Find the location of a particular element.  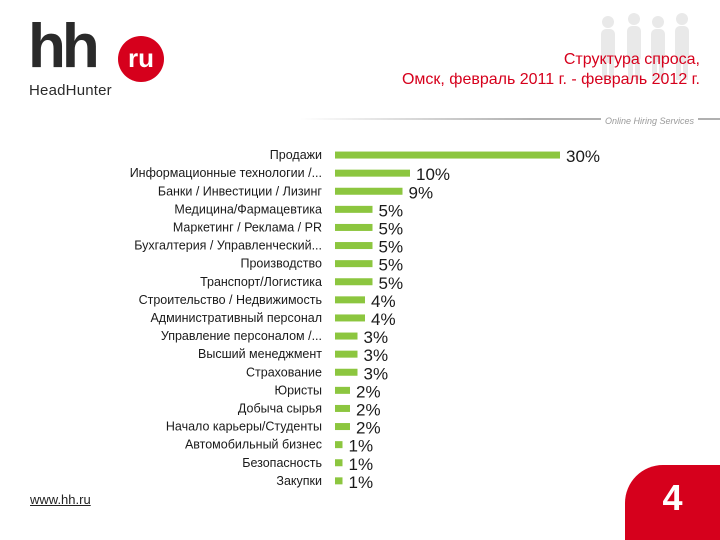

category-label: Начало карьеры/Студенты is located at coordinates (244, 427).